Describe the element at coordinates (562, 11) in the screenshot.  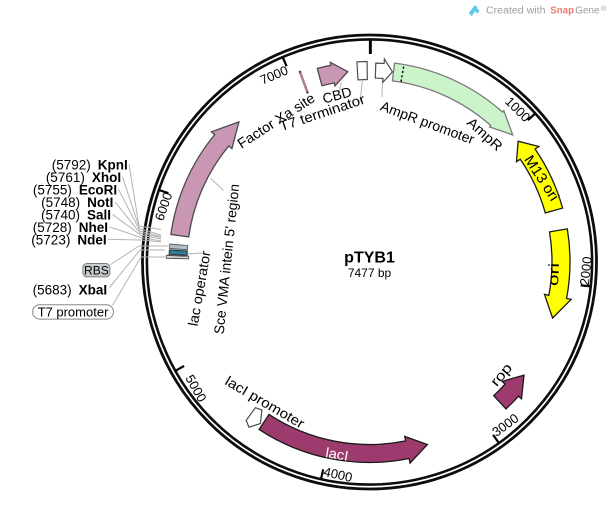
I see `svg-text: Snap` at that location.